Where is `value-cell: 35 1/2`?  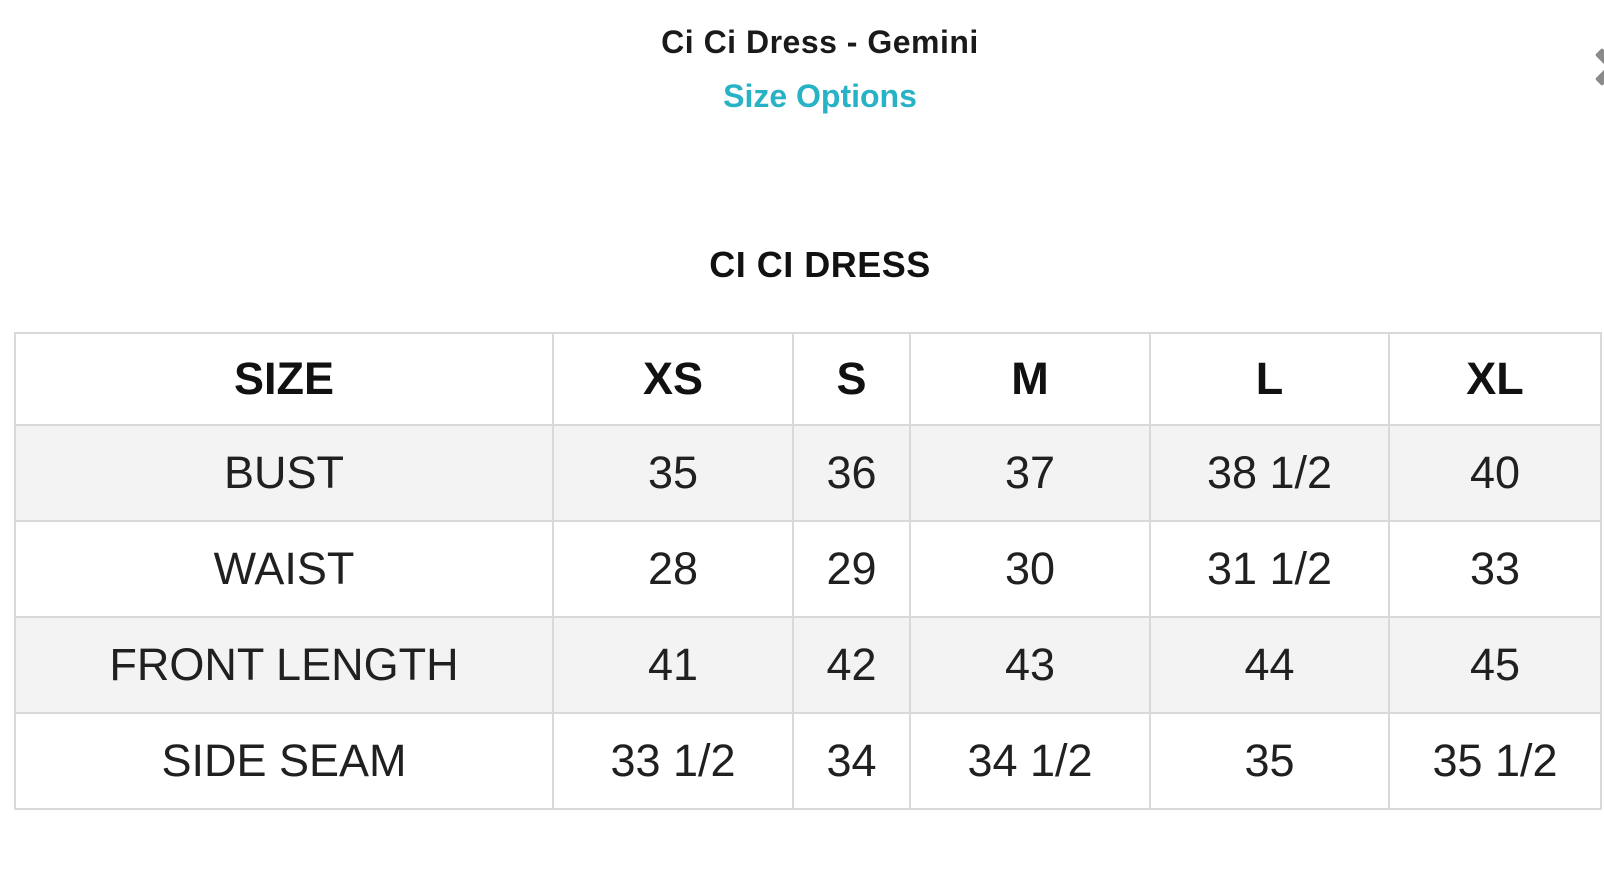 value-cell: 35 1/2 is located at coordinates (1495, 761).